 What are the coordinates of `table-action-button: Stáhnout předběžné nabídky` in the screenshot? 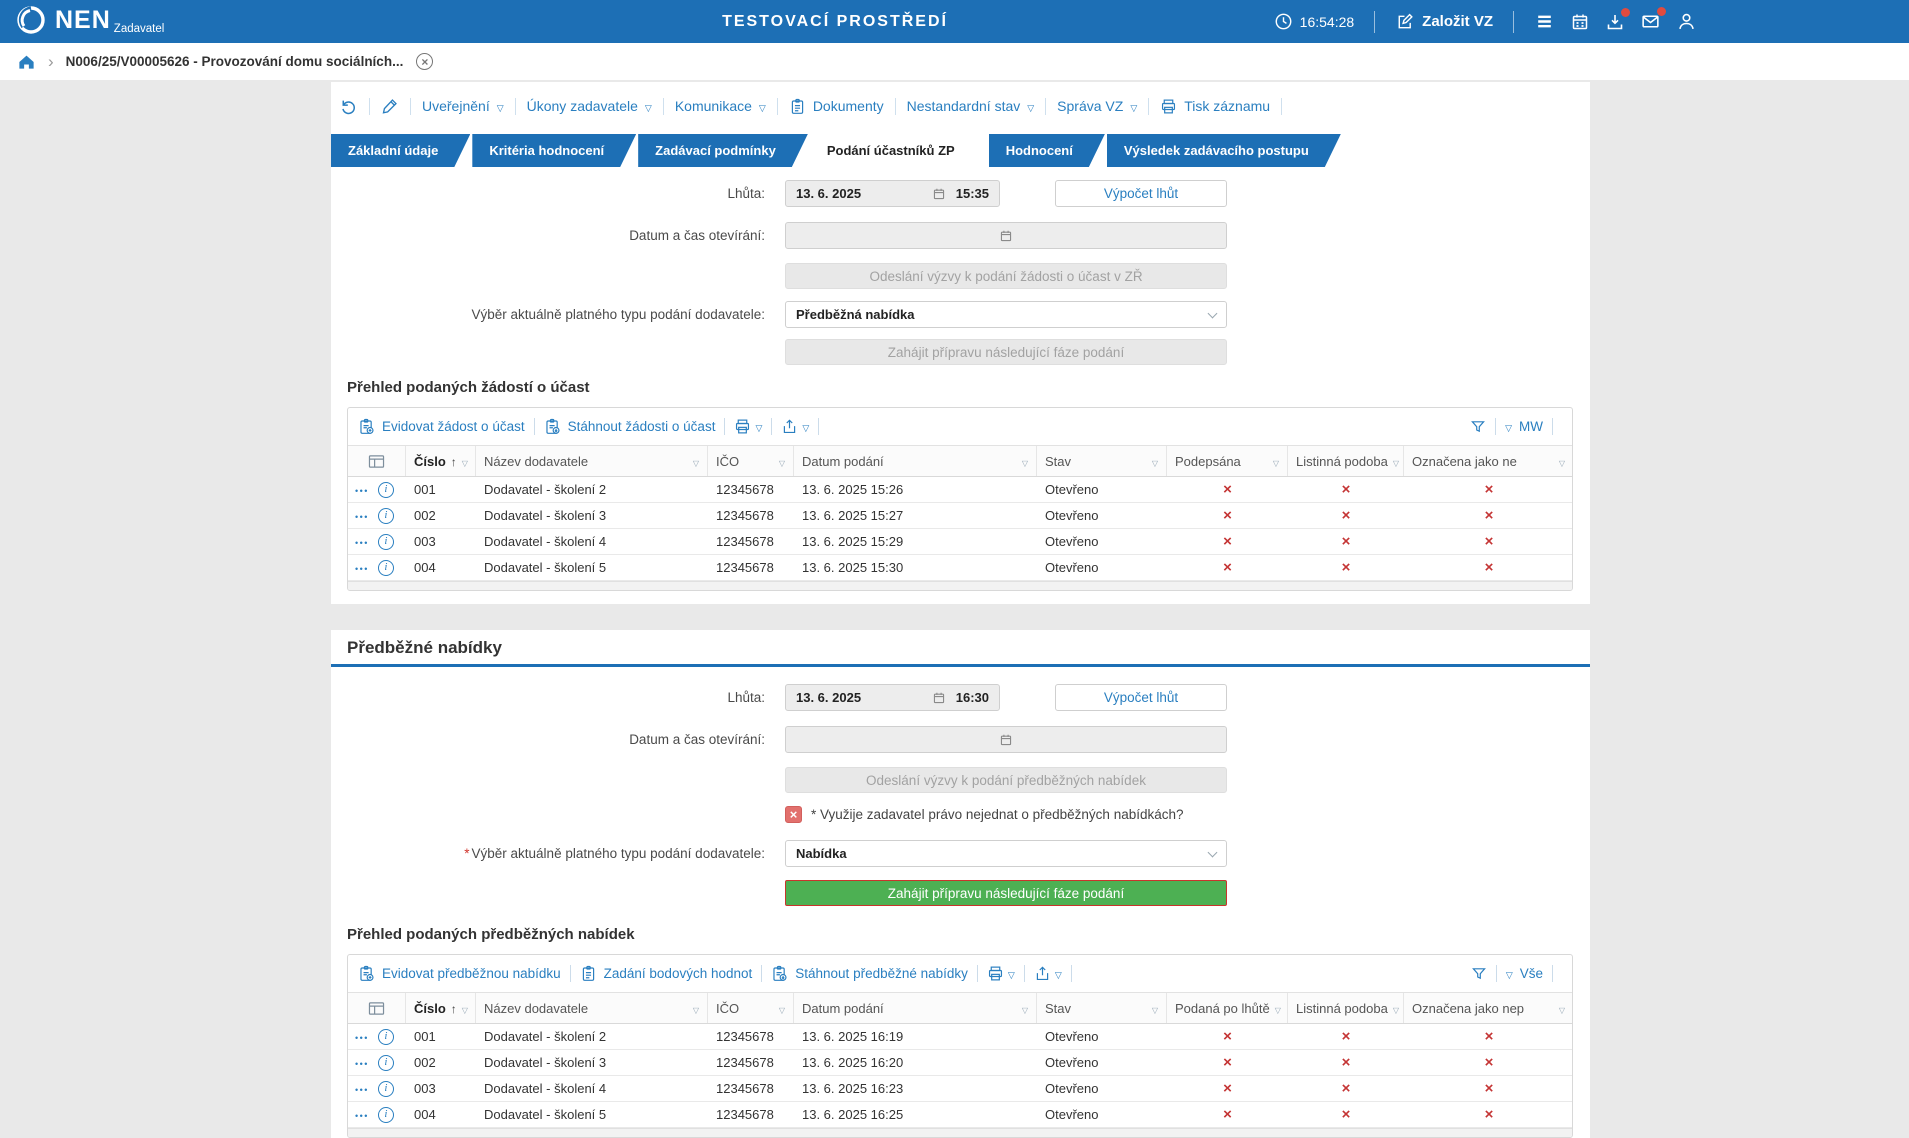 It's located at (869, 973).